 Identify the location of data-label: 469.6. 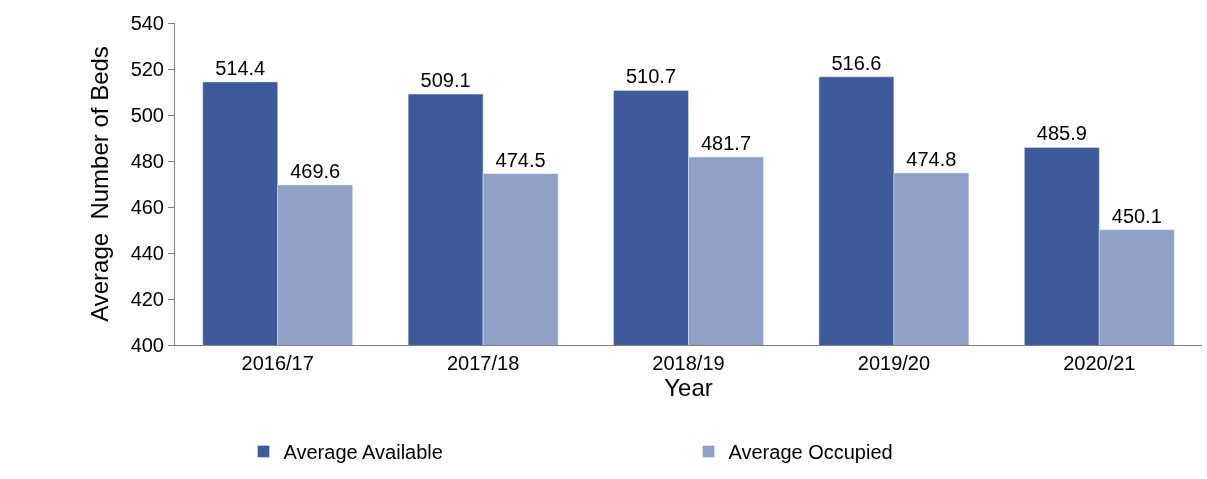
(315, 170).